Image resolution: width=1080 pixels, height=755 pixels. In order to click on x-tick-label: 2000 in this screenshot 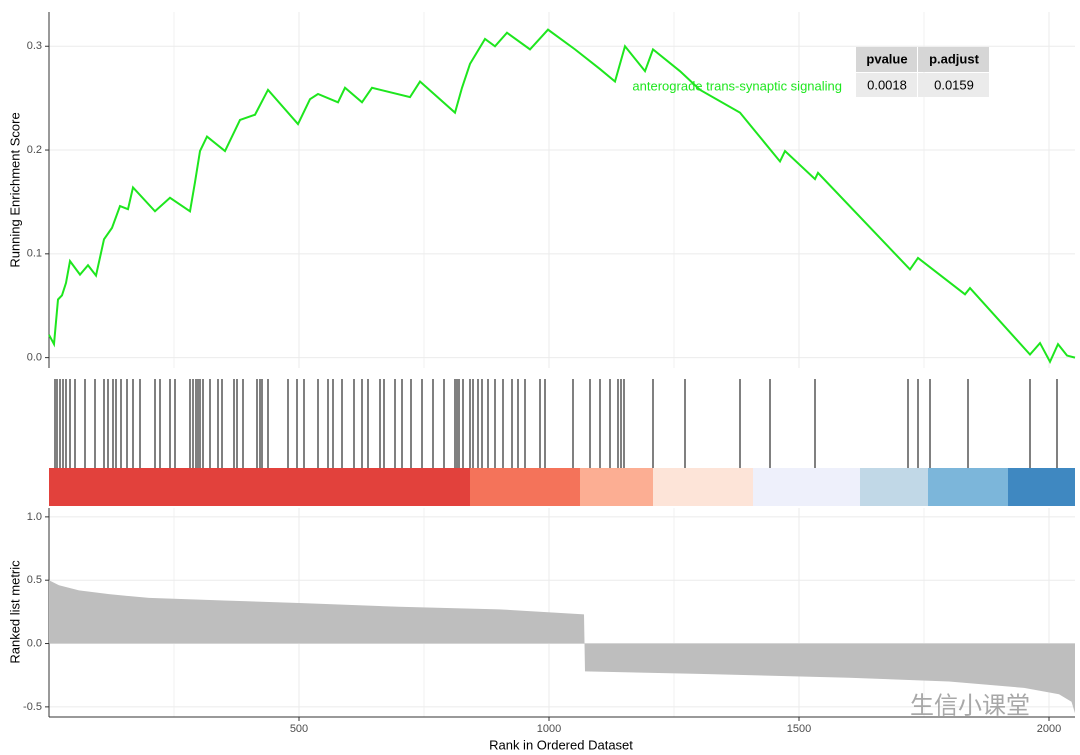, I will do `click(1049, 729)`.